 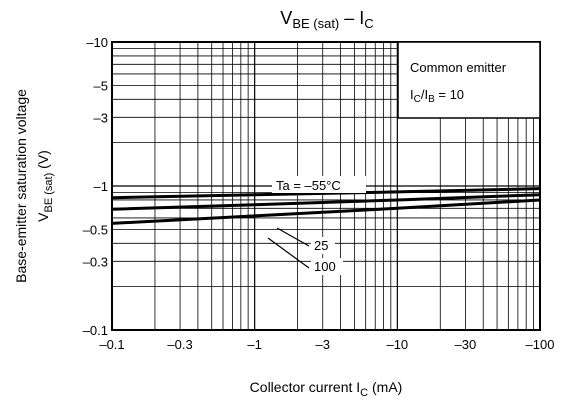 I want to click on label-ta-minus-55: Ta = –55°C, so click(x=308, y=185).